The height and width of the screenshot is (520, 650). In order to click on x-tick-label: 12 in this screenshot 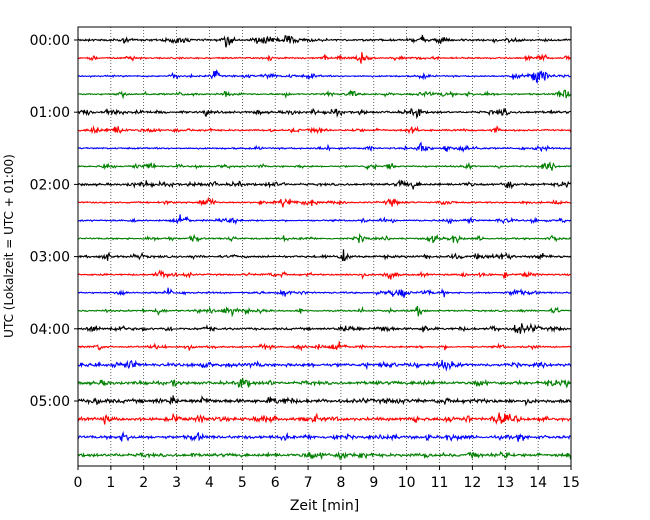, I will do `click(472, 483)`.